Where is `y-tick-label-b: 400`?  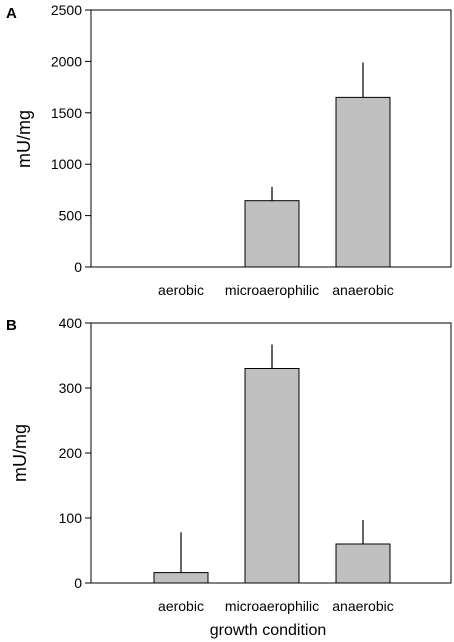 y-tick-label-b: 400 is located at coordinates (71, 323).